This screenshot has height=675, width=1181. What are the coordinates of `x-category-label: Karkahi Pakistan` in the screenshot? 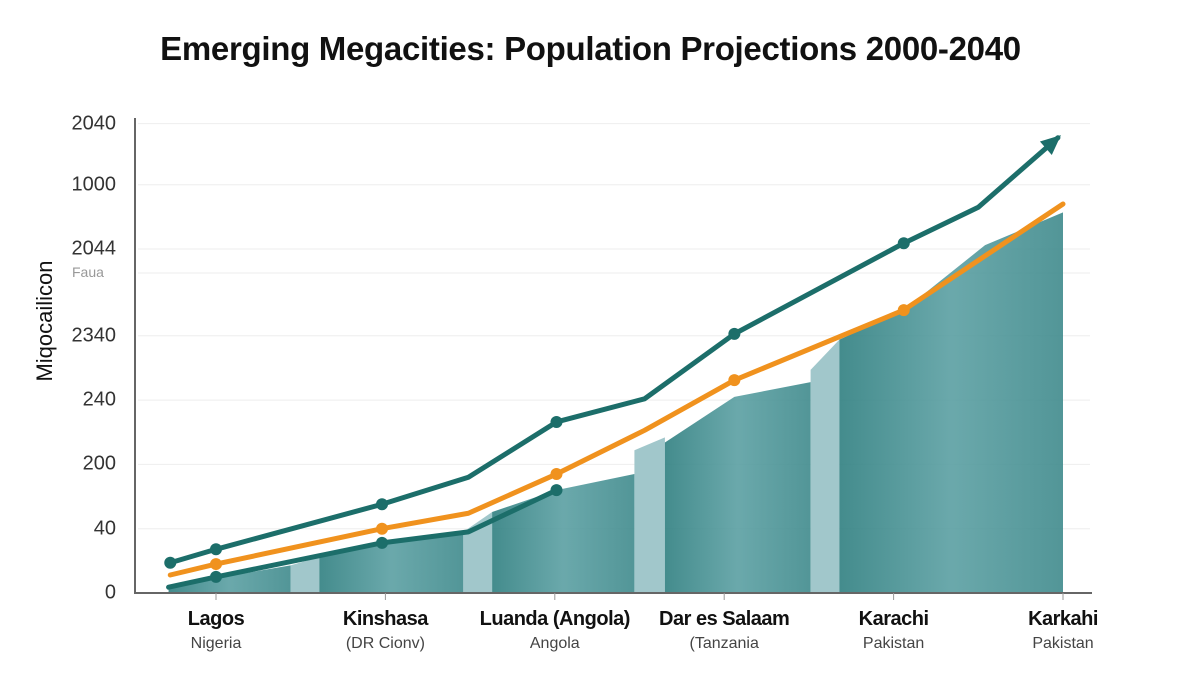 It's located at (1063, 630).